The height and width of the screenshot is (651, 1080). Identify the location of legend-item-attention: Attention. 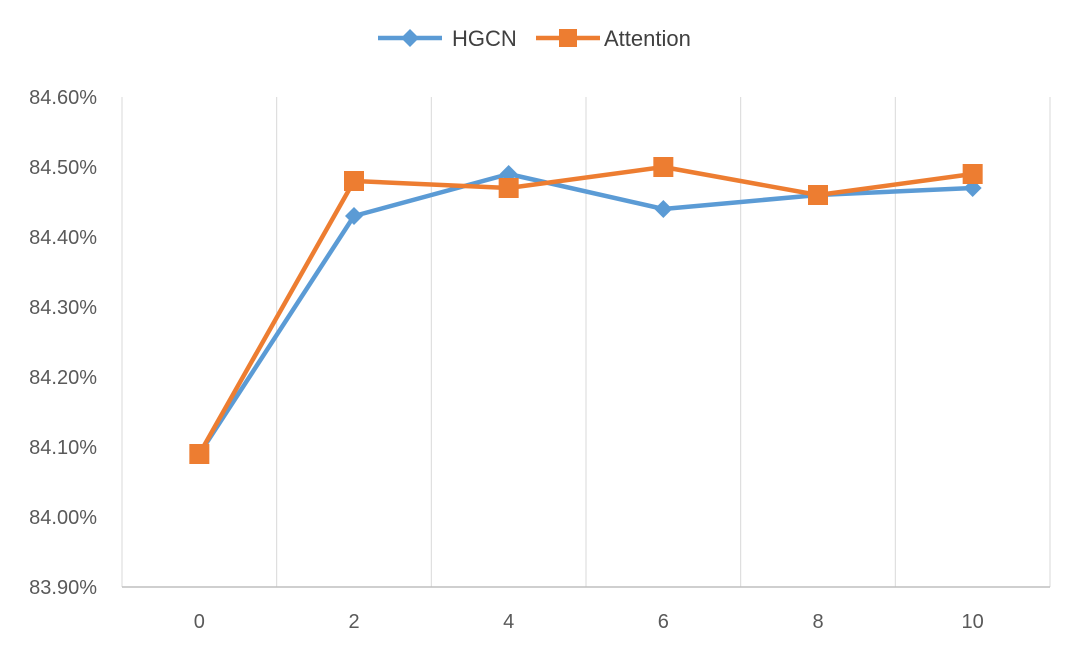
(613, 38).